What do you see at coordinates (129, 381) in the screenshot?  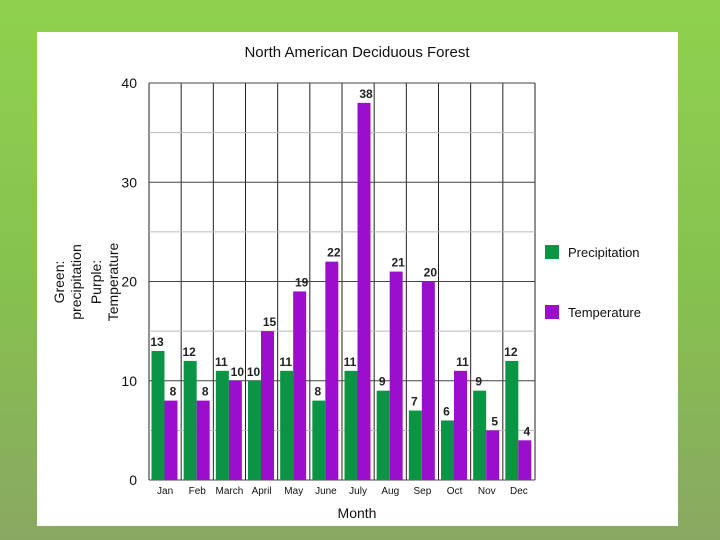 I see `y-tick-label: 10` at bounding box center [129, 381].